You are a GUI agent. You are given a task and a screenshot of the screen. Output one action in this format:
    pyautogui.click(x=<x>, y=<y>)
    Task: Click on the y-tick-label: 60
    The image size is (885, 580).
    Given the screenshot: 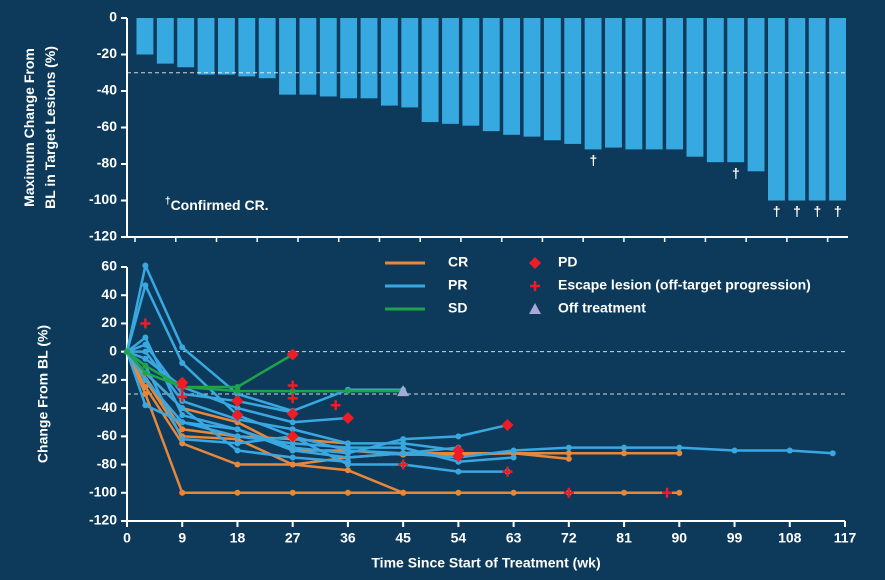 What is the action you would take?
    pyautogui.click(x=109, y=266)
    